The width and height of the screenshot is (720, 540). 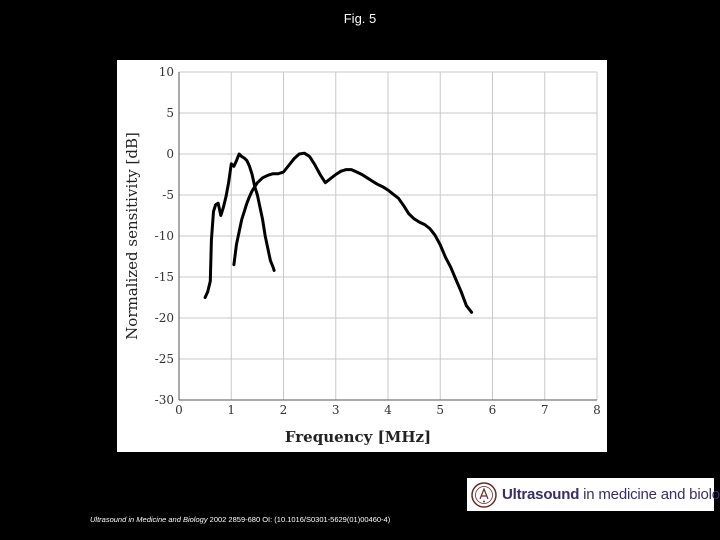 I want to click on x-tick-label-1: 1, so click(x=231, y=410).